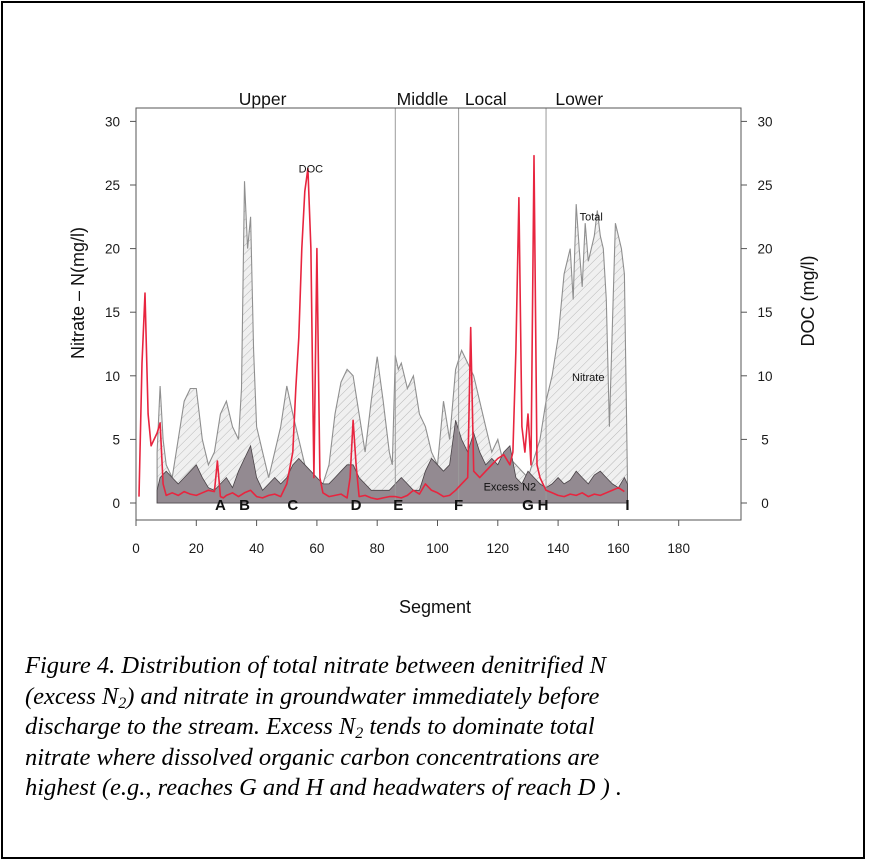 Image resolution: width=870 pixels, height=863 pixels. What do you see at coordinates (136, 548) in the screenshot?
I see `x-tick-label: 0` at bounding box center [136, 548].